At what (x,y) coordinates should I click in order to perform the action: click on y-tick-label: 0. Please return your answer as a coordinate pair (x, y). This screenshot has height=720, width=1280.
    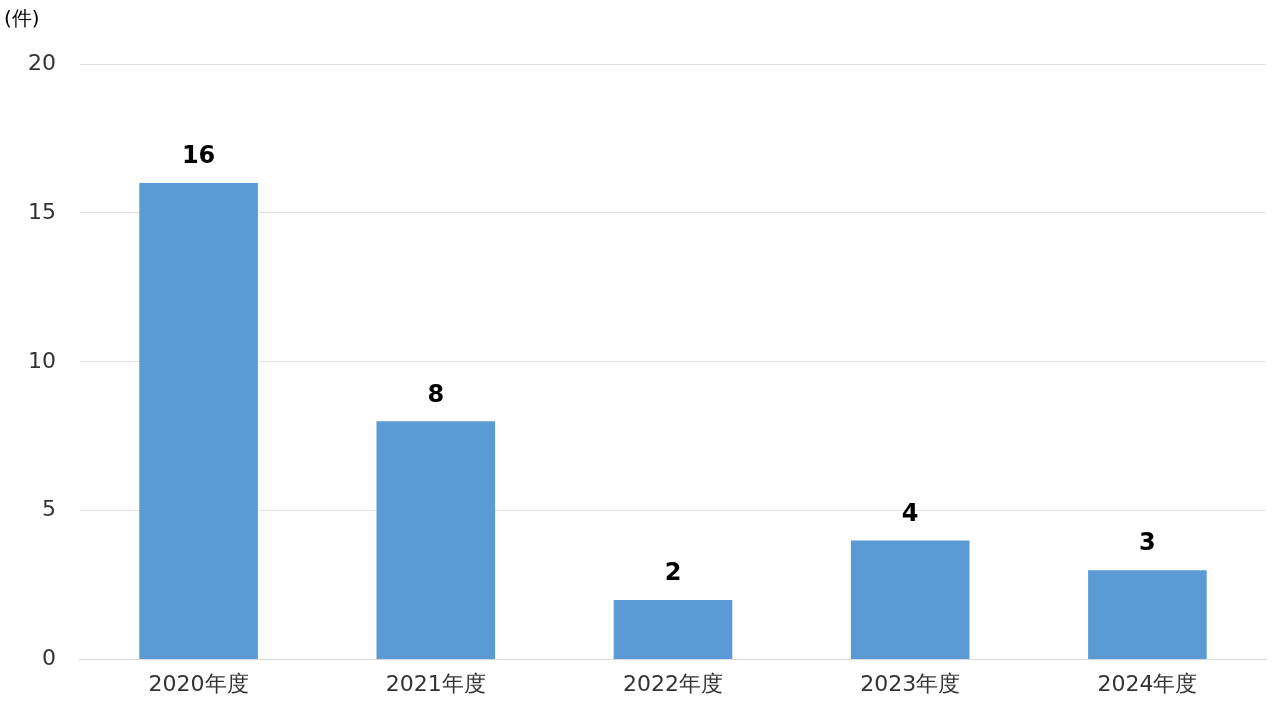
    Looking at the image, I should click on (48, 658).